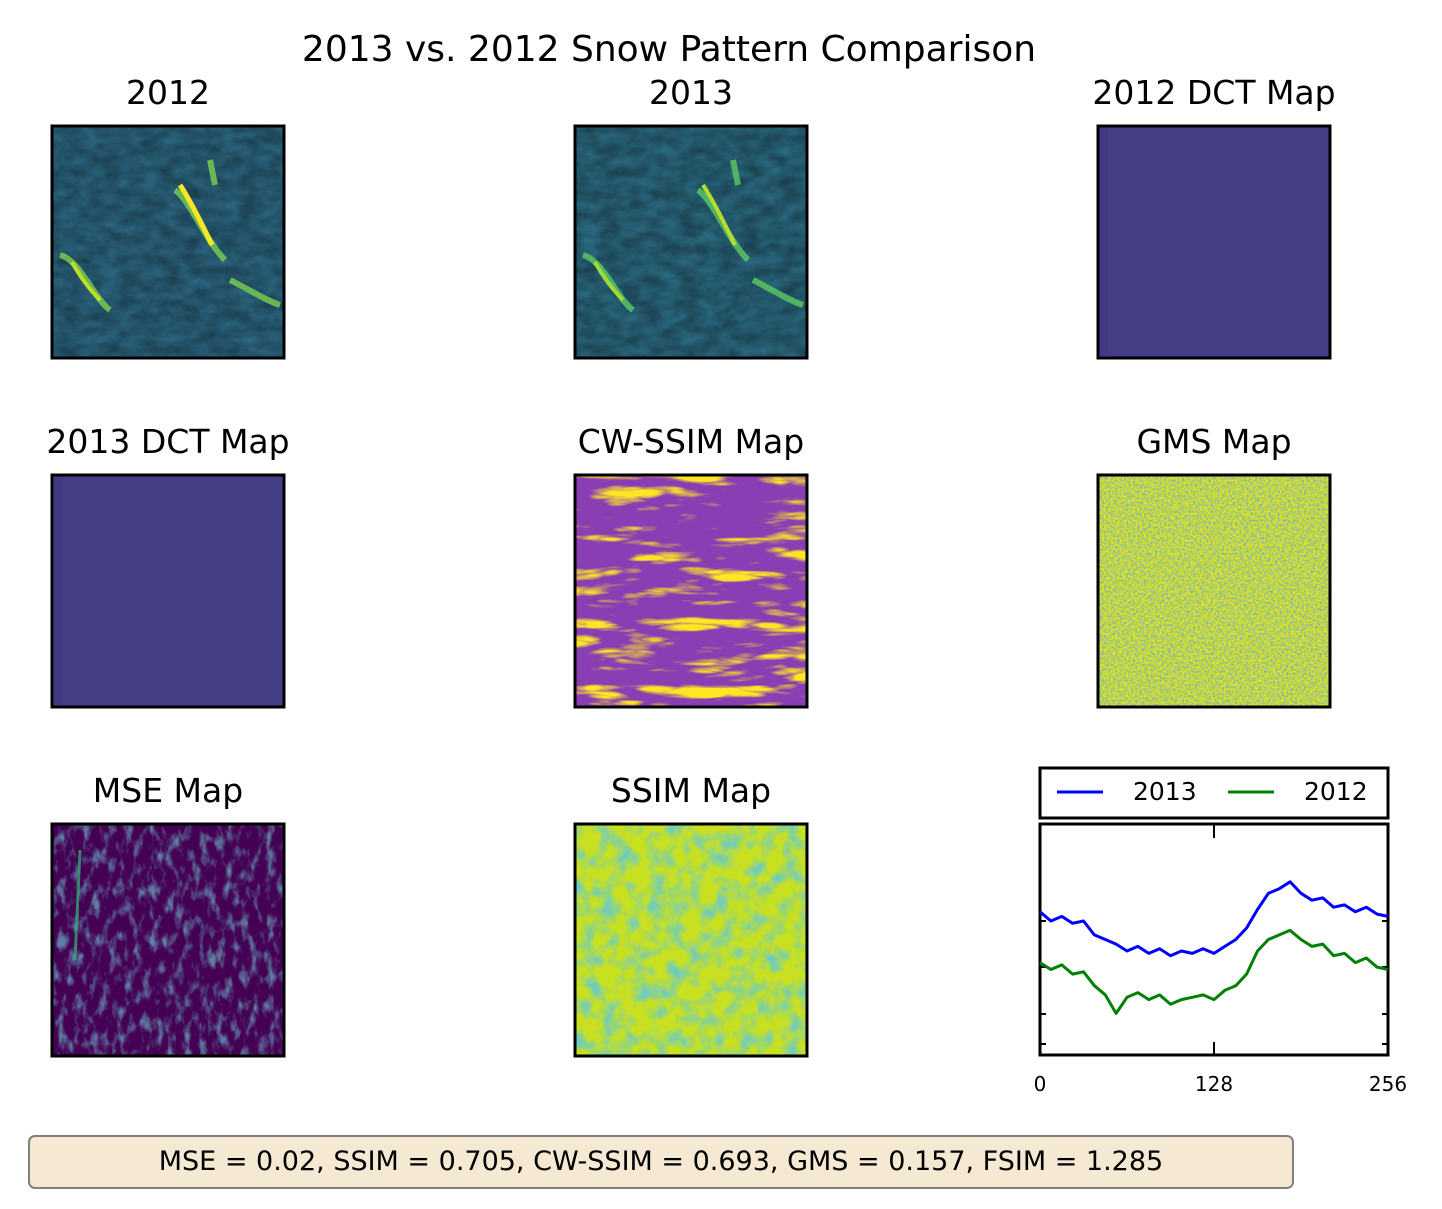 This screenshot has height=1209, width=1442. Describe the element at coordinates (1214, 971) in the screenshot. I see `series-line-2012` at that location.